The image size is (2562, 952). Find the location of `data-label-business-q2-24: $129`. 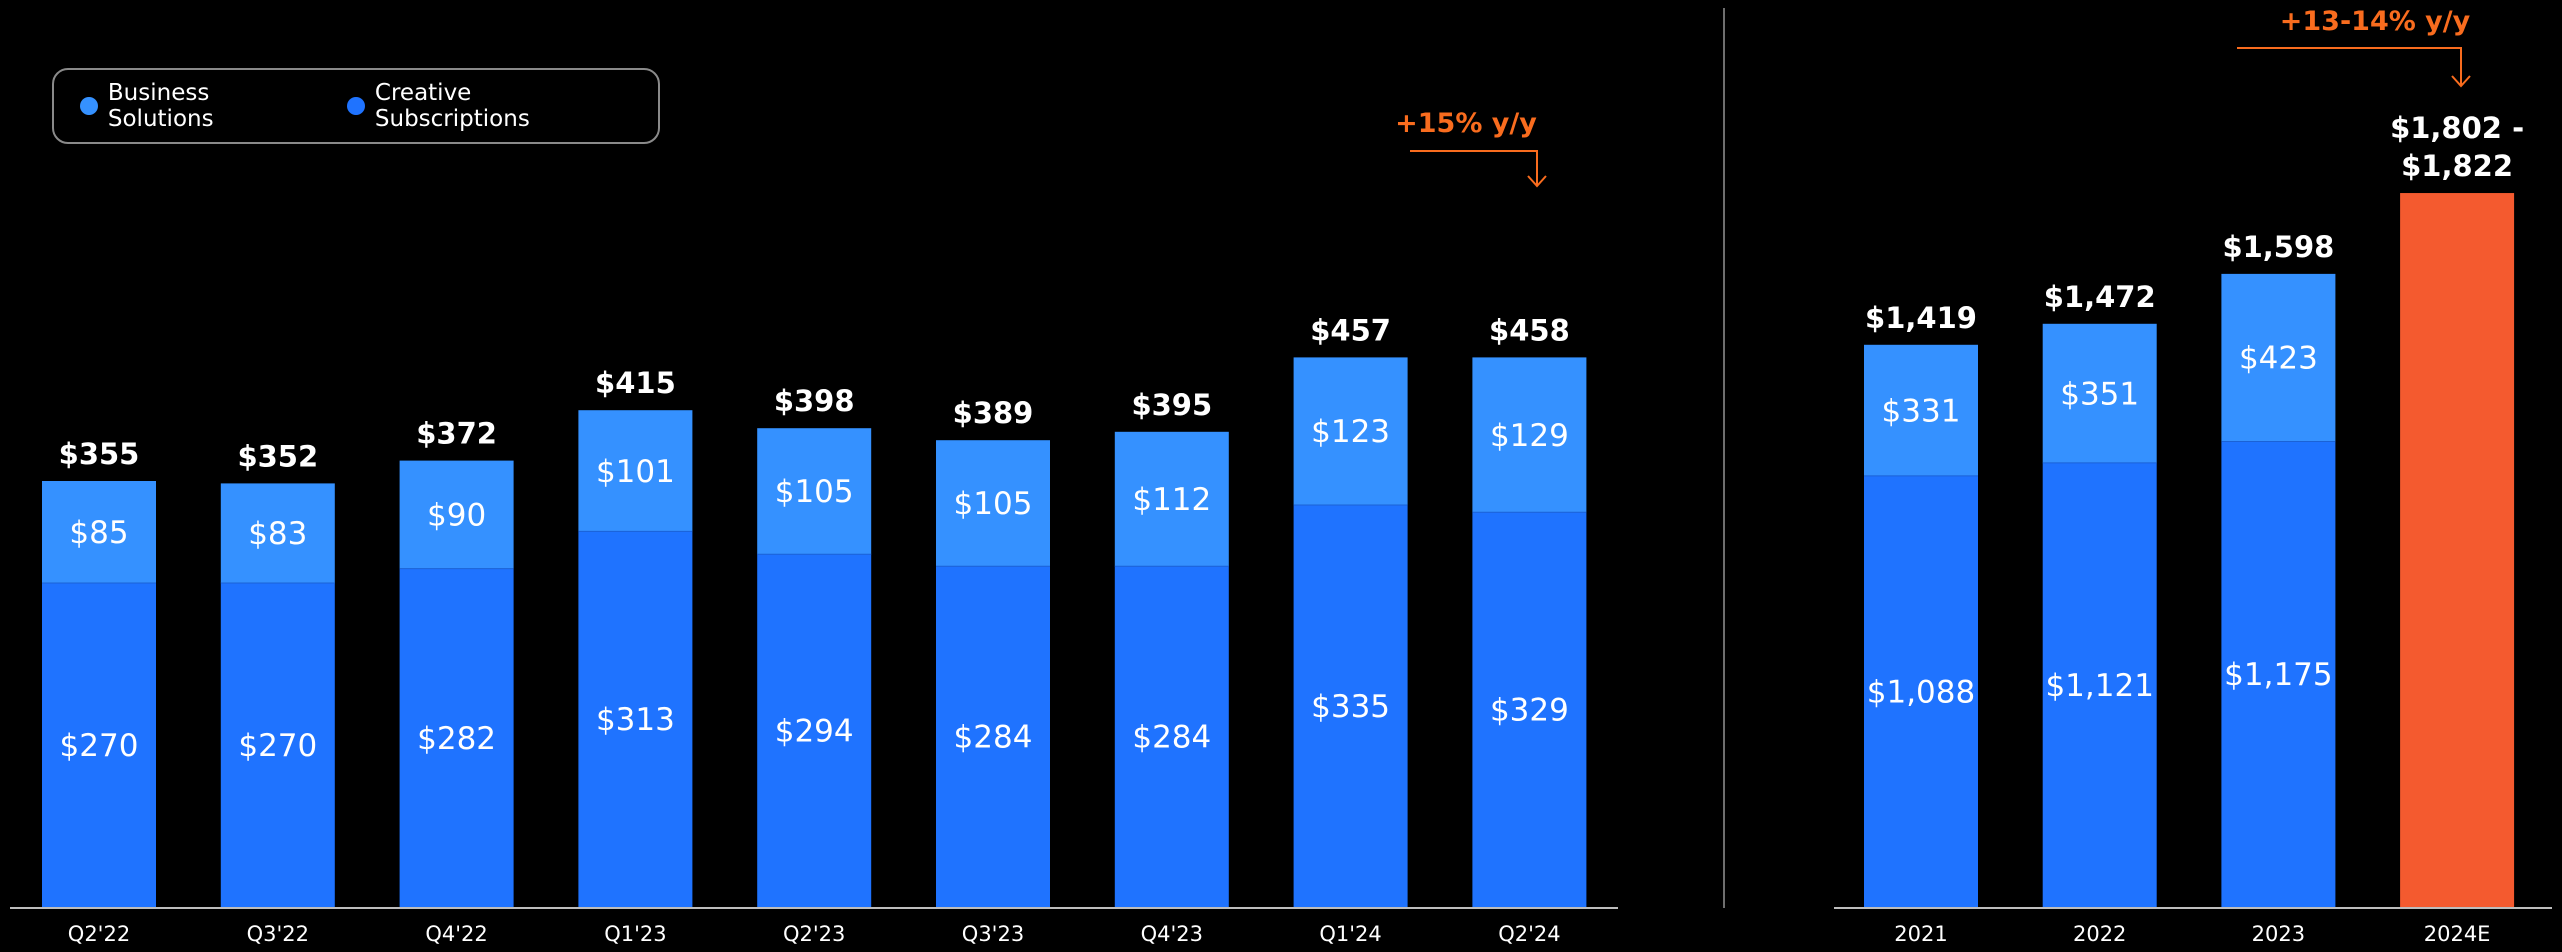

data-label-business-q2-24: $129 is located at coordinates (1529, 436).